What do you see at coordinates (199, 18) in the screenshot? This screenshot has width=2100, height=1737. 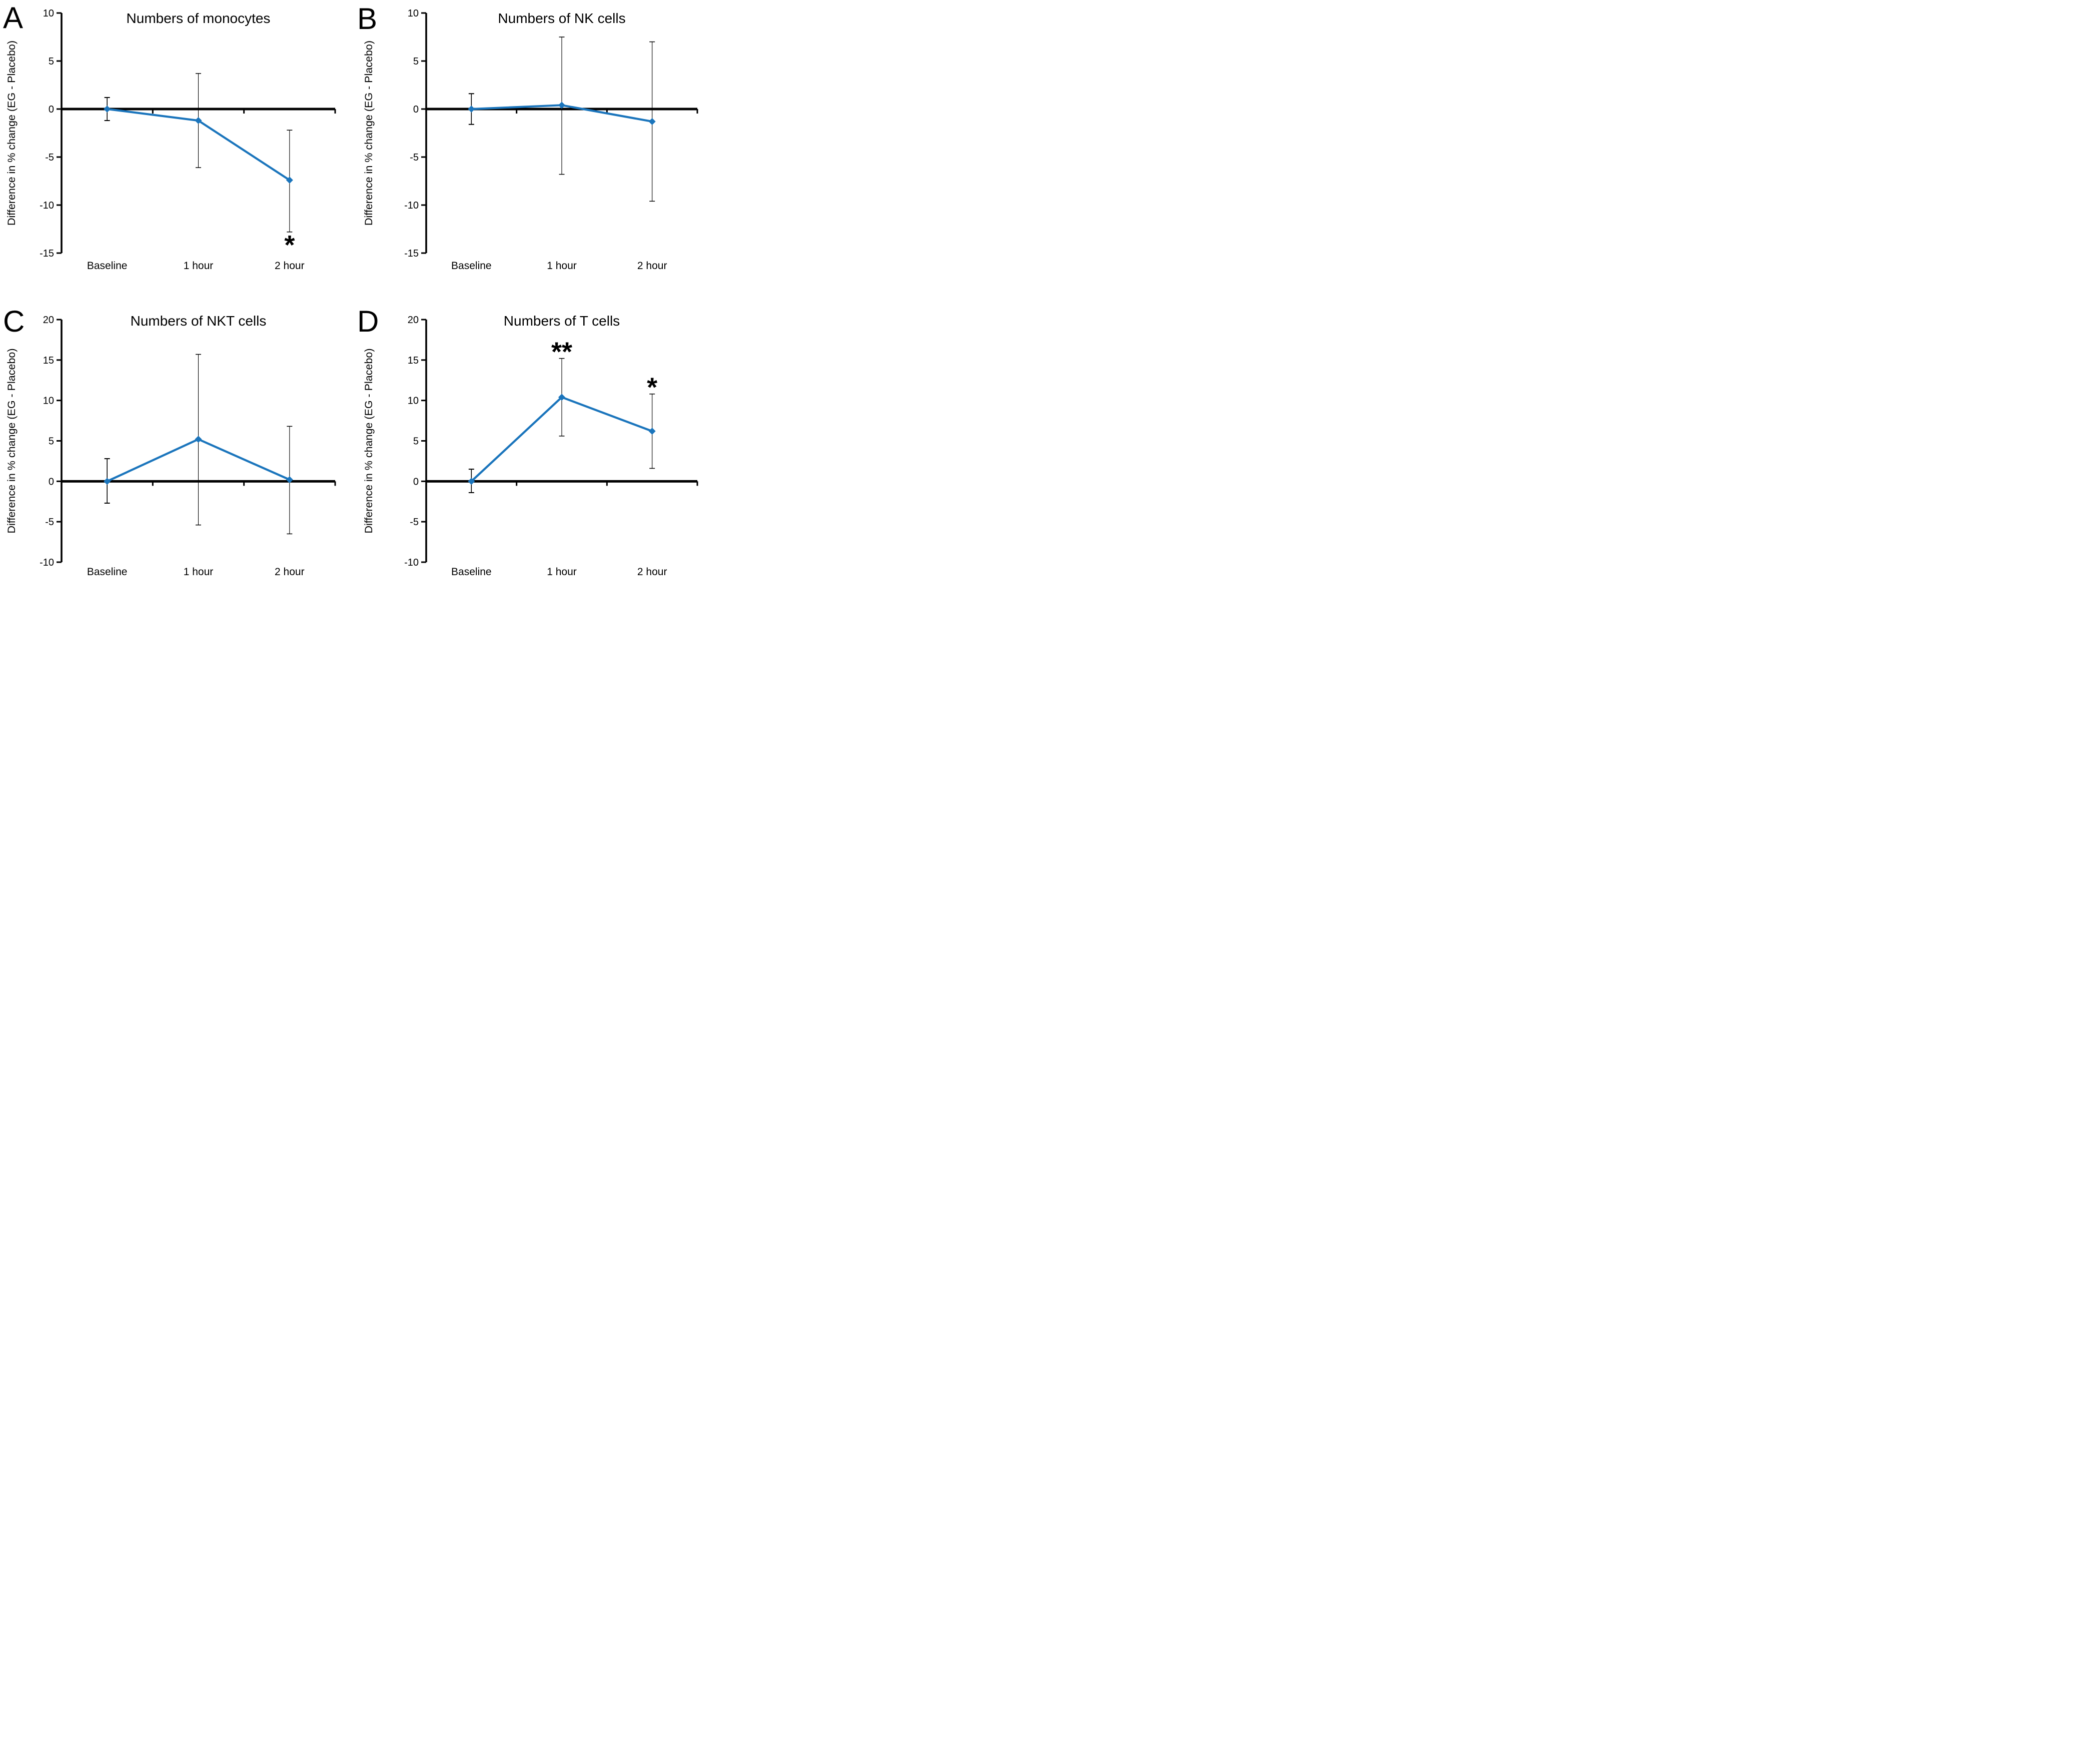 I see `panel-title: Numbers of monocytes` at bounding box center [199, 18].